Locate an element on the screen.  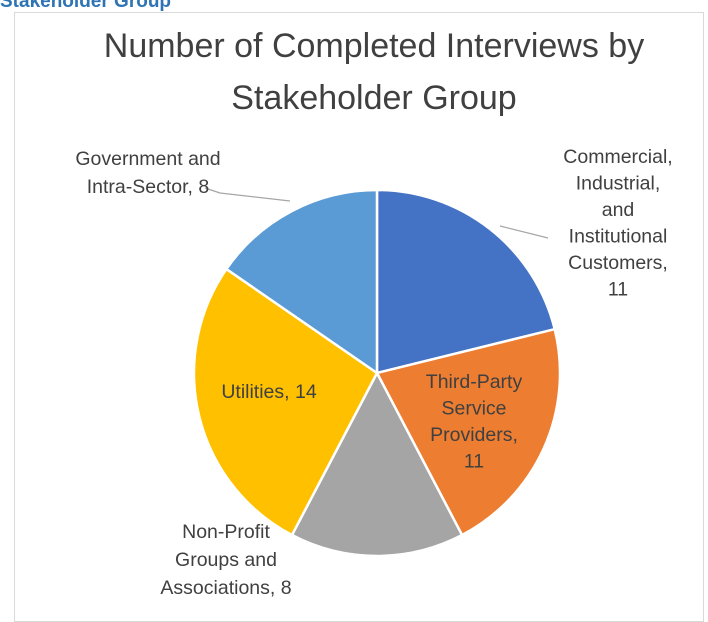
label-line: Institutional is located at coordinates (618, 237).